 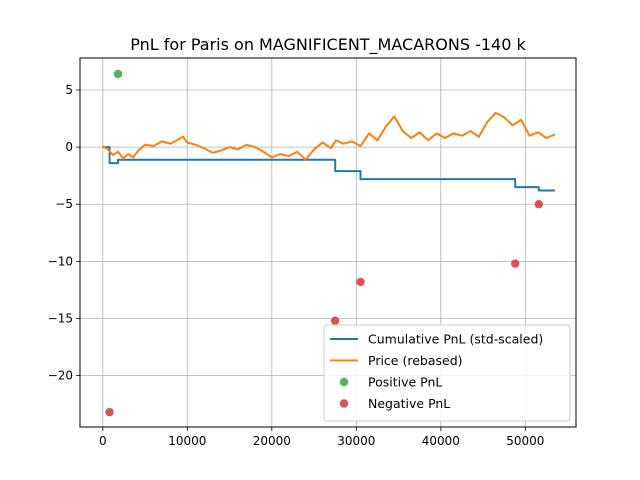 What do you see at coordinates (187, 441) in the screenshot?
I see `x-tick-label: 10000` at bounding box center [187, 441].